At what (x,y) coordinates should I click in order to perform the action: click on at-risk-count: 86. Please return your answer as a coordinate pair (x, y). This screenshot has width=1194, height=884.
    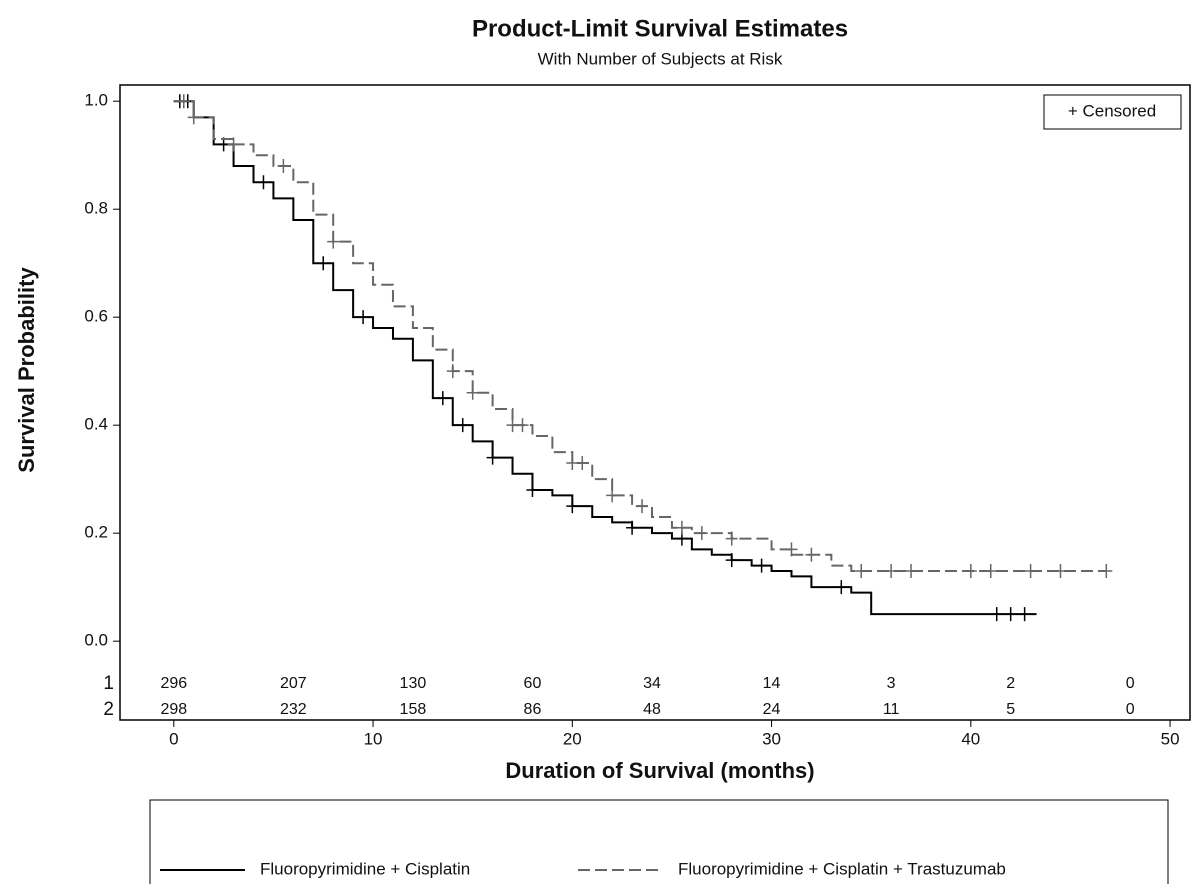
    Looking at the image, I should click on (533, 709).